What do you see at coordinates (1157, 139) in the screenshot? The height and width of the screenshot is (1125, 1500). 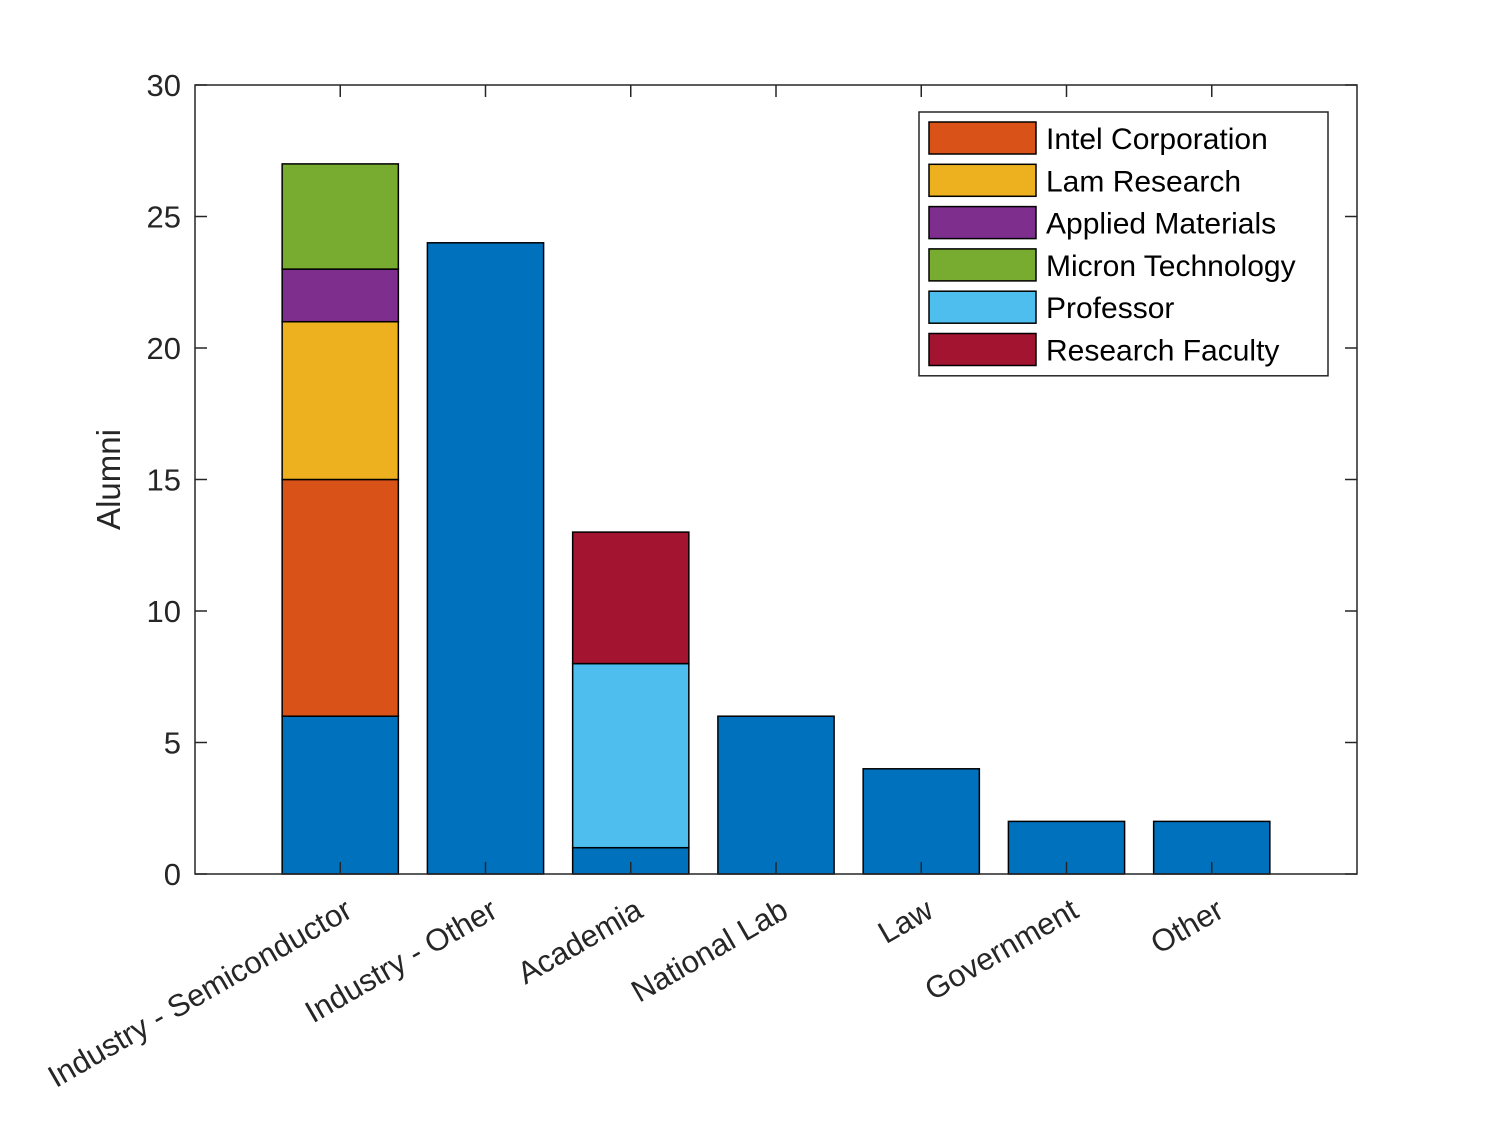 I see `legend-label: Intel Corporation` at bounding box center [1157, 139].